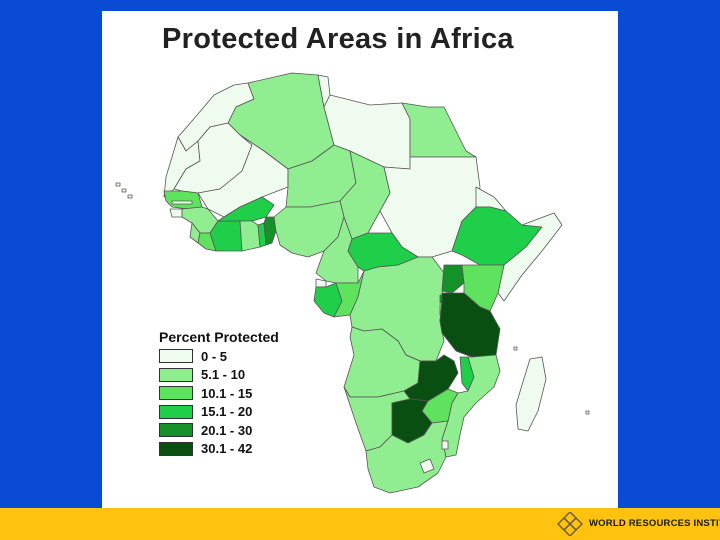 The image size is (720, 540). What do you see at coordinates (214, 356) in the screenshot?
I see `legend-label: 0 - 5` at bounding box center [214, 356].